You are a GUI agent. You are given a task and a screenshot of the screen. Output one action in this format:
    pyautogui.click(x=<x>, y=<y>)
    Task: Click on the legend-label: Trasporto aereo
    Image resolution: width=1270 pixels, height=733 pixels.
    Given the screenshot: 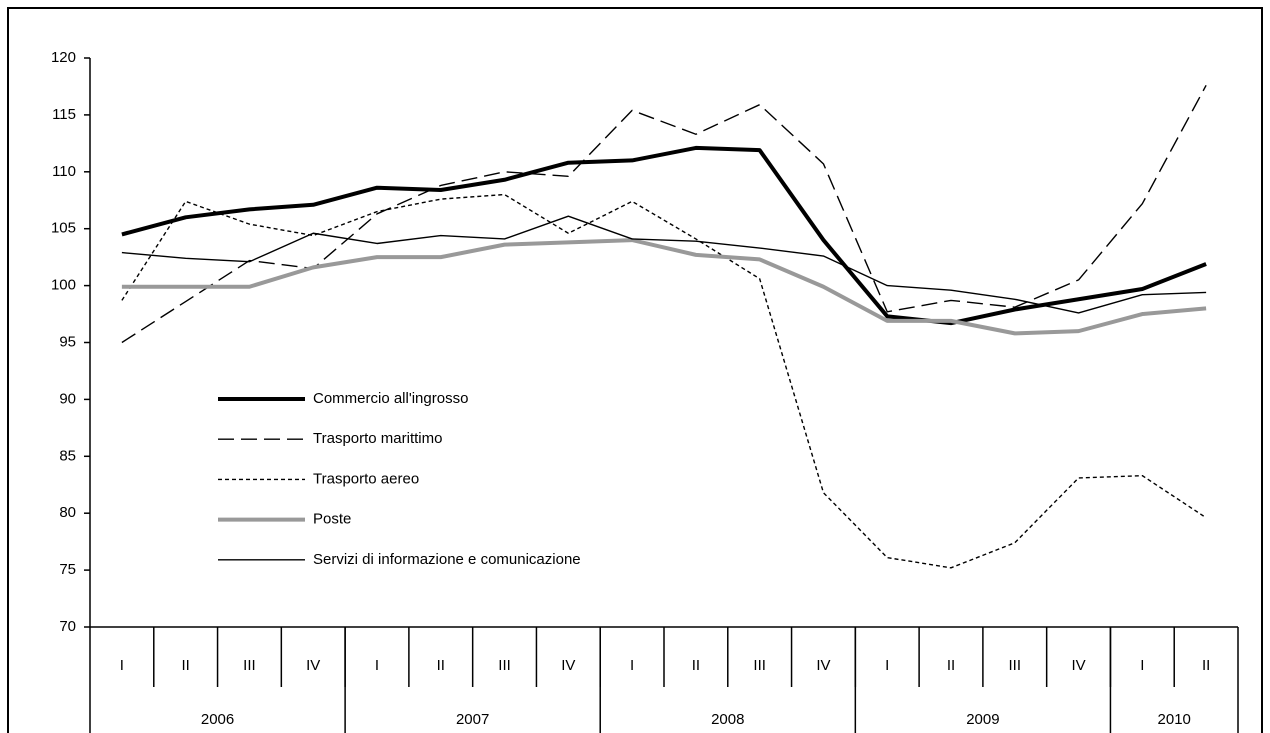 What is the action you would take?
    pyautogui.click(x=366, y=478)
    